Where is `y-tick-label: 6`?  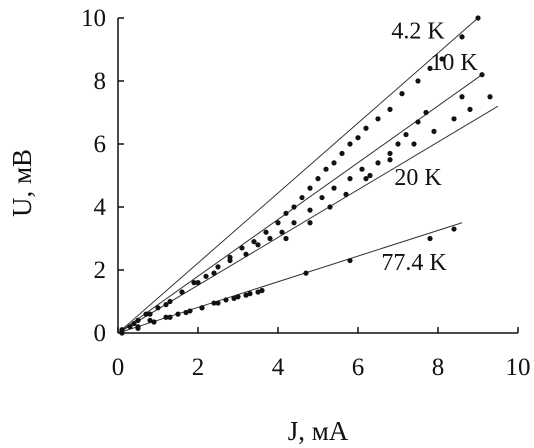
y-tick-label: 6 is located at coordinates (100, 144).